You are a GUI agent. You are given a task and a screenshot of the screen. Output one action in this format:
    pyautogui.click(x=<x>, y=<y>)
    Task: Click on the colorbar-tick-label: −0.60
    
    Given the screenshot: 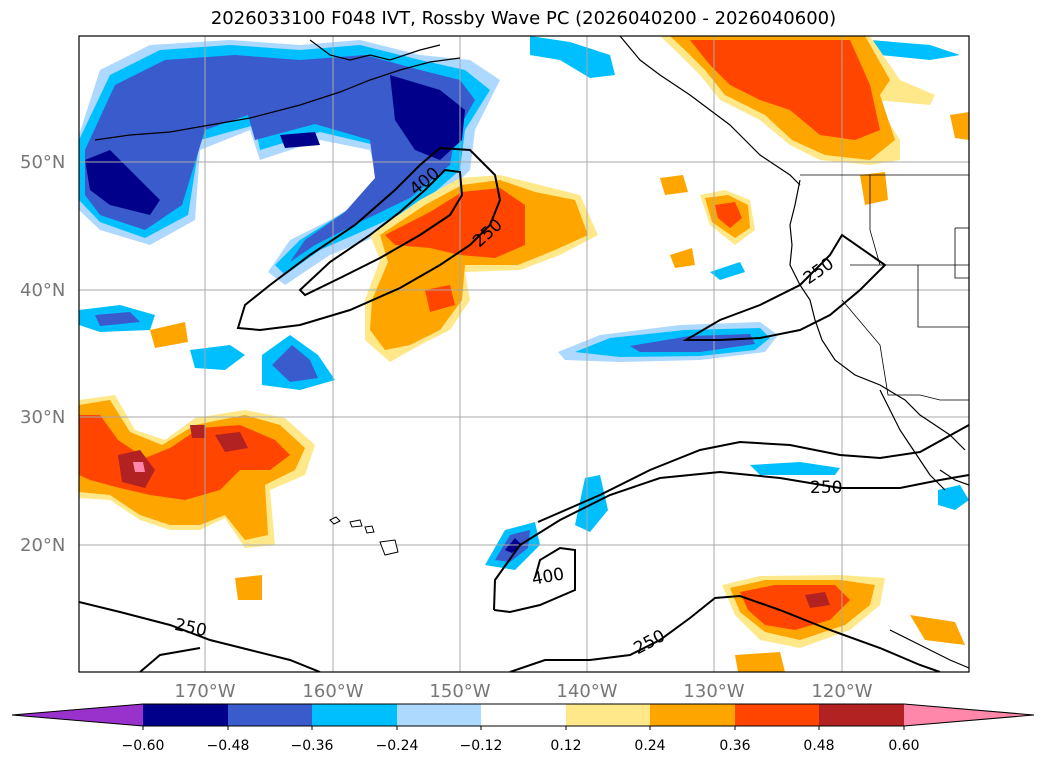 What is the action you would take?
    pyautogui.click(x=143, y=746)
    